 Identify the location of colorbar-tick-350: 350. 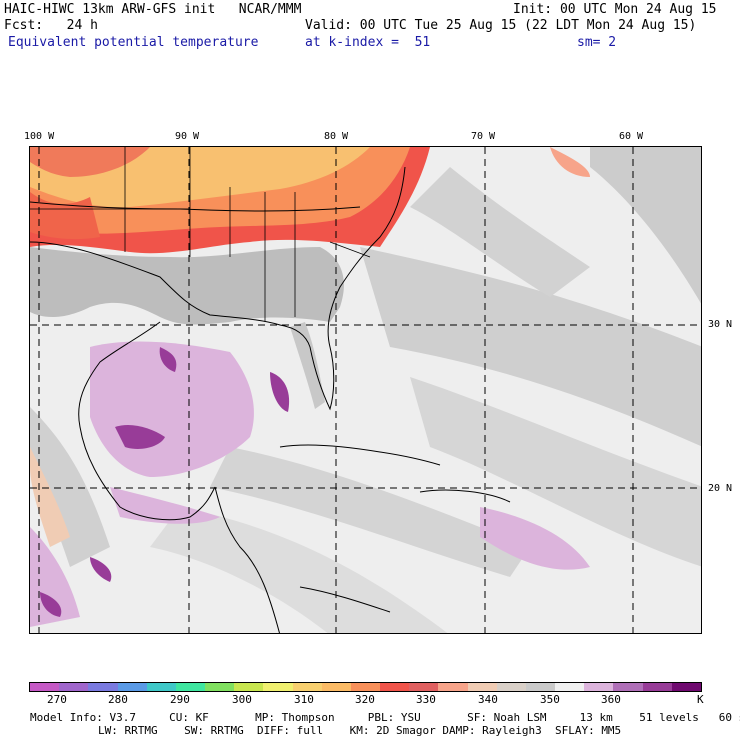
(550, 699).